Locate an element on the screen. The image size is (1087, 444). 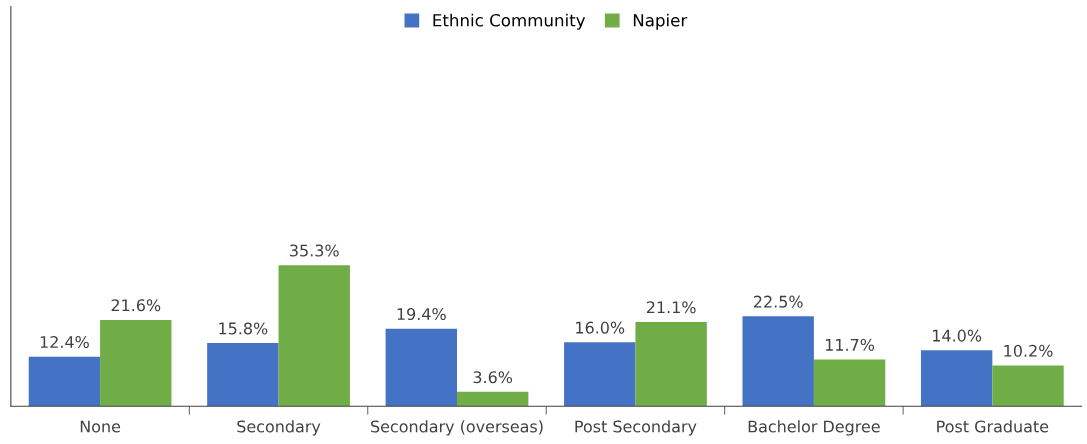
data-label: 19.4% is located at coordinates (421, 314).